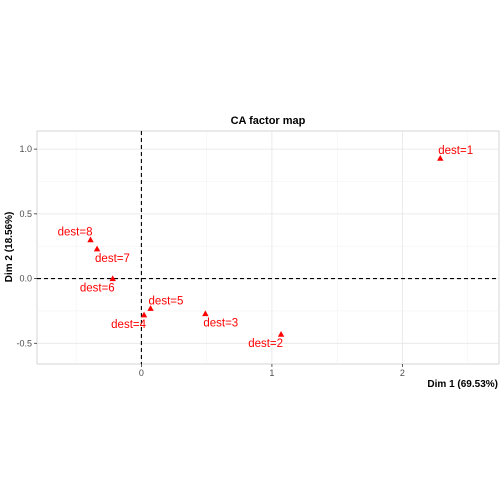  Describe the element at coordinates (25, 279) in the screenshot. I see `y-tick-label: 0.0` at that location.